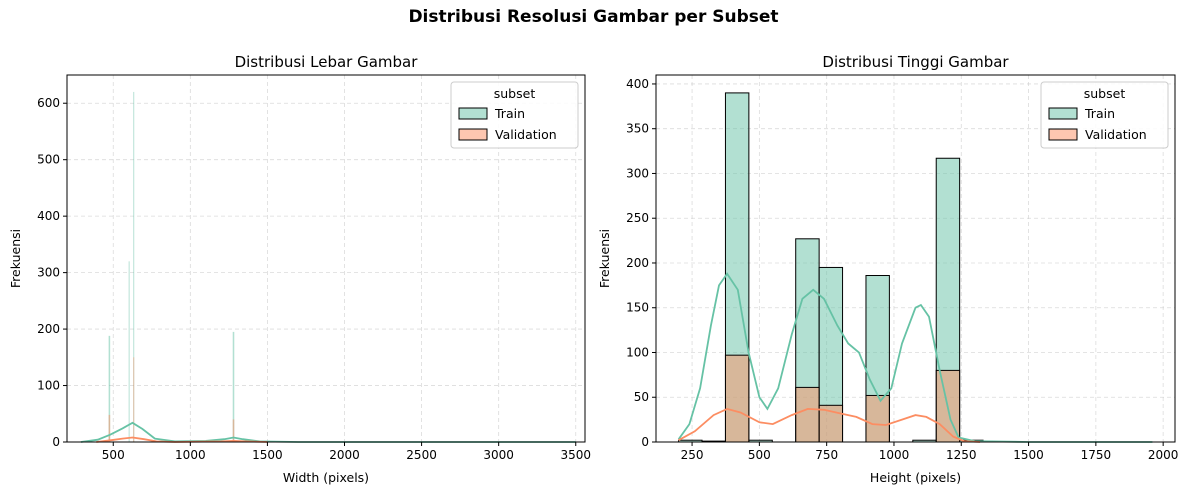  I want to click on chart-title: Distribusi Lebar Gambar, so click(327, 62).